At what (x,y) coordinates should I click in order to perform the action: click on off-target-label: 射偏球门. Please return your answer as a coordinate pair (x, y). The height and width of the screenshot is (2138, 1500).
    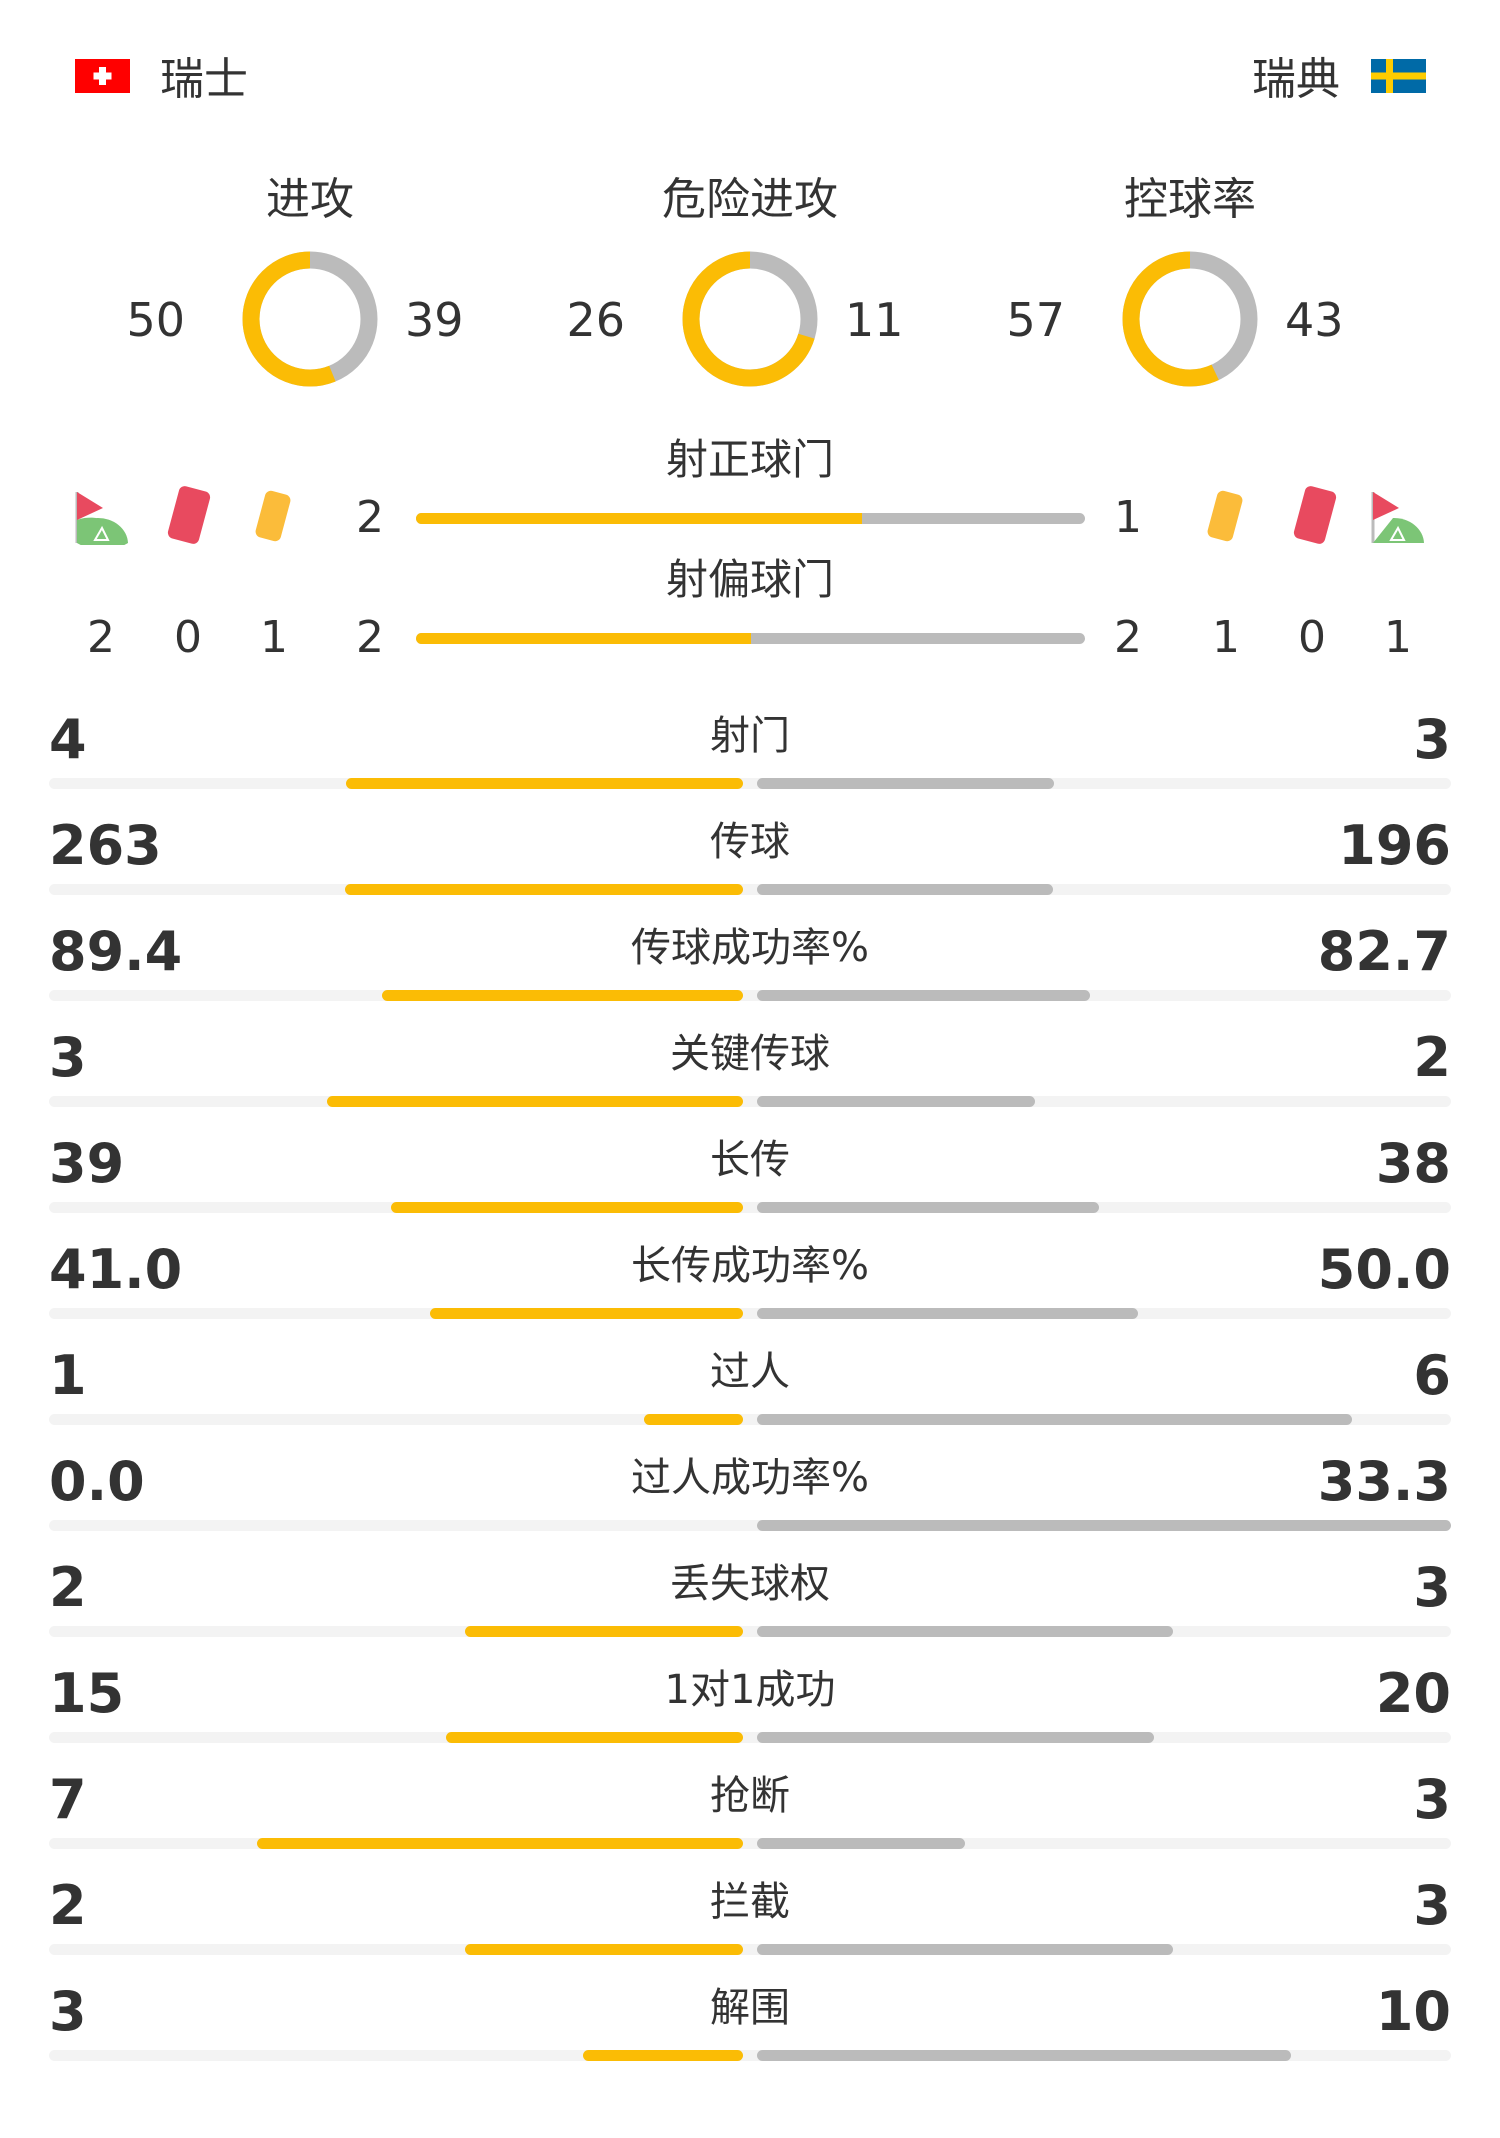
    Looking at the image, I should click on (749, 579).